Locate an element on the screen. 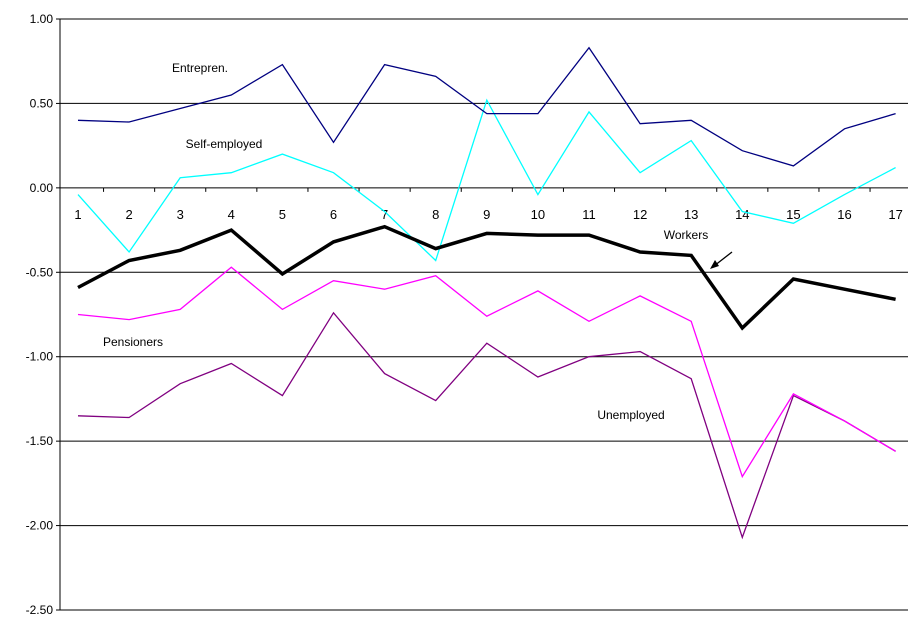 This screenshot has width=910, height=618. y-tick-label: -1.50 is located at coordinates (40, 441).